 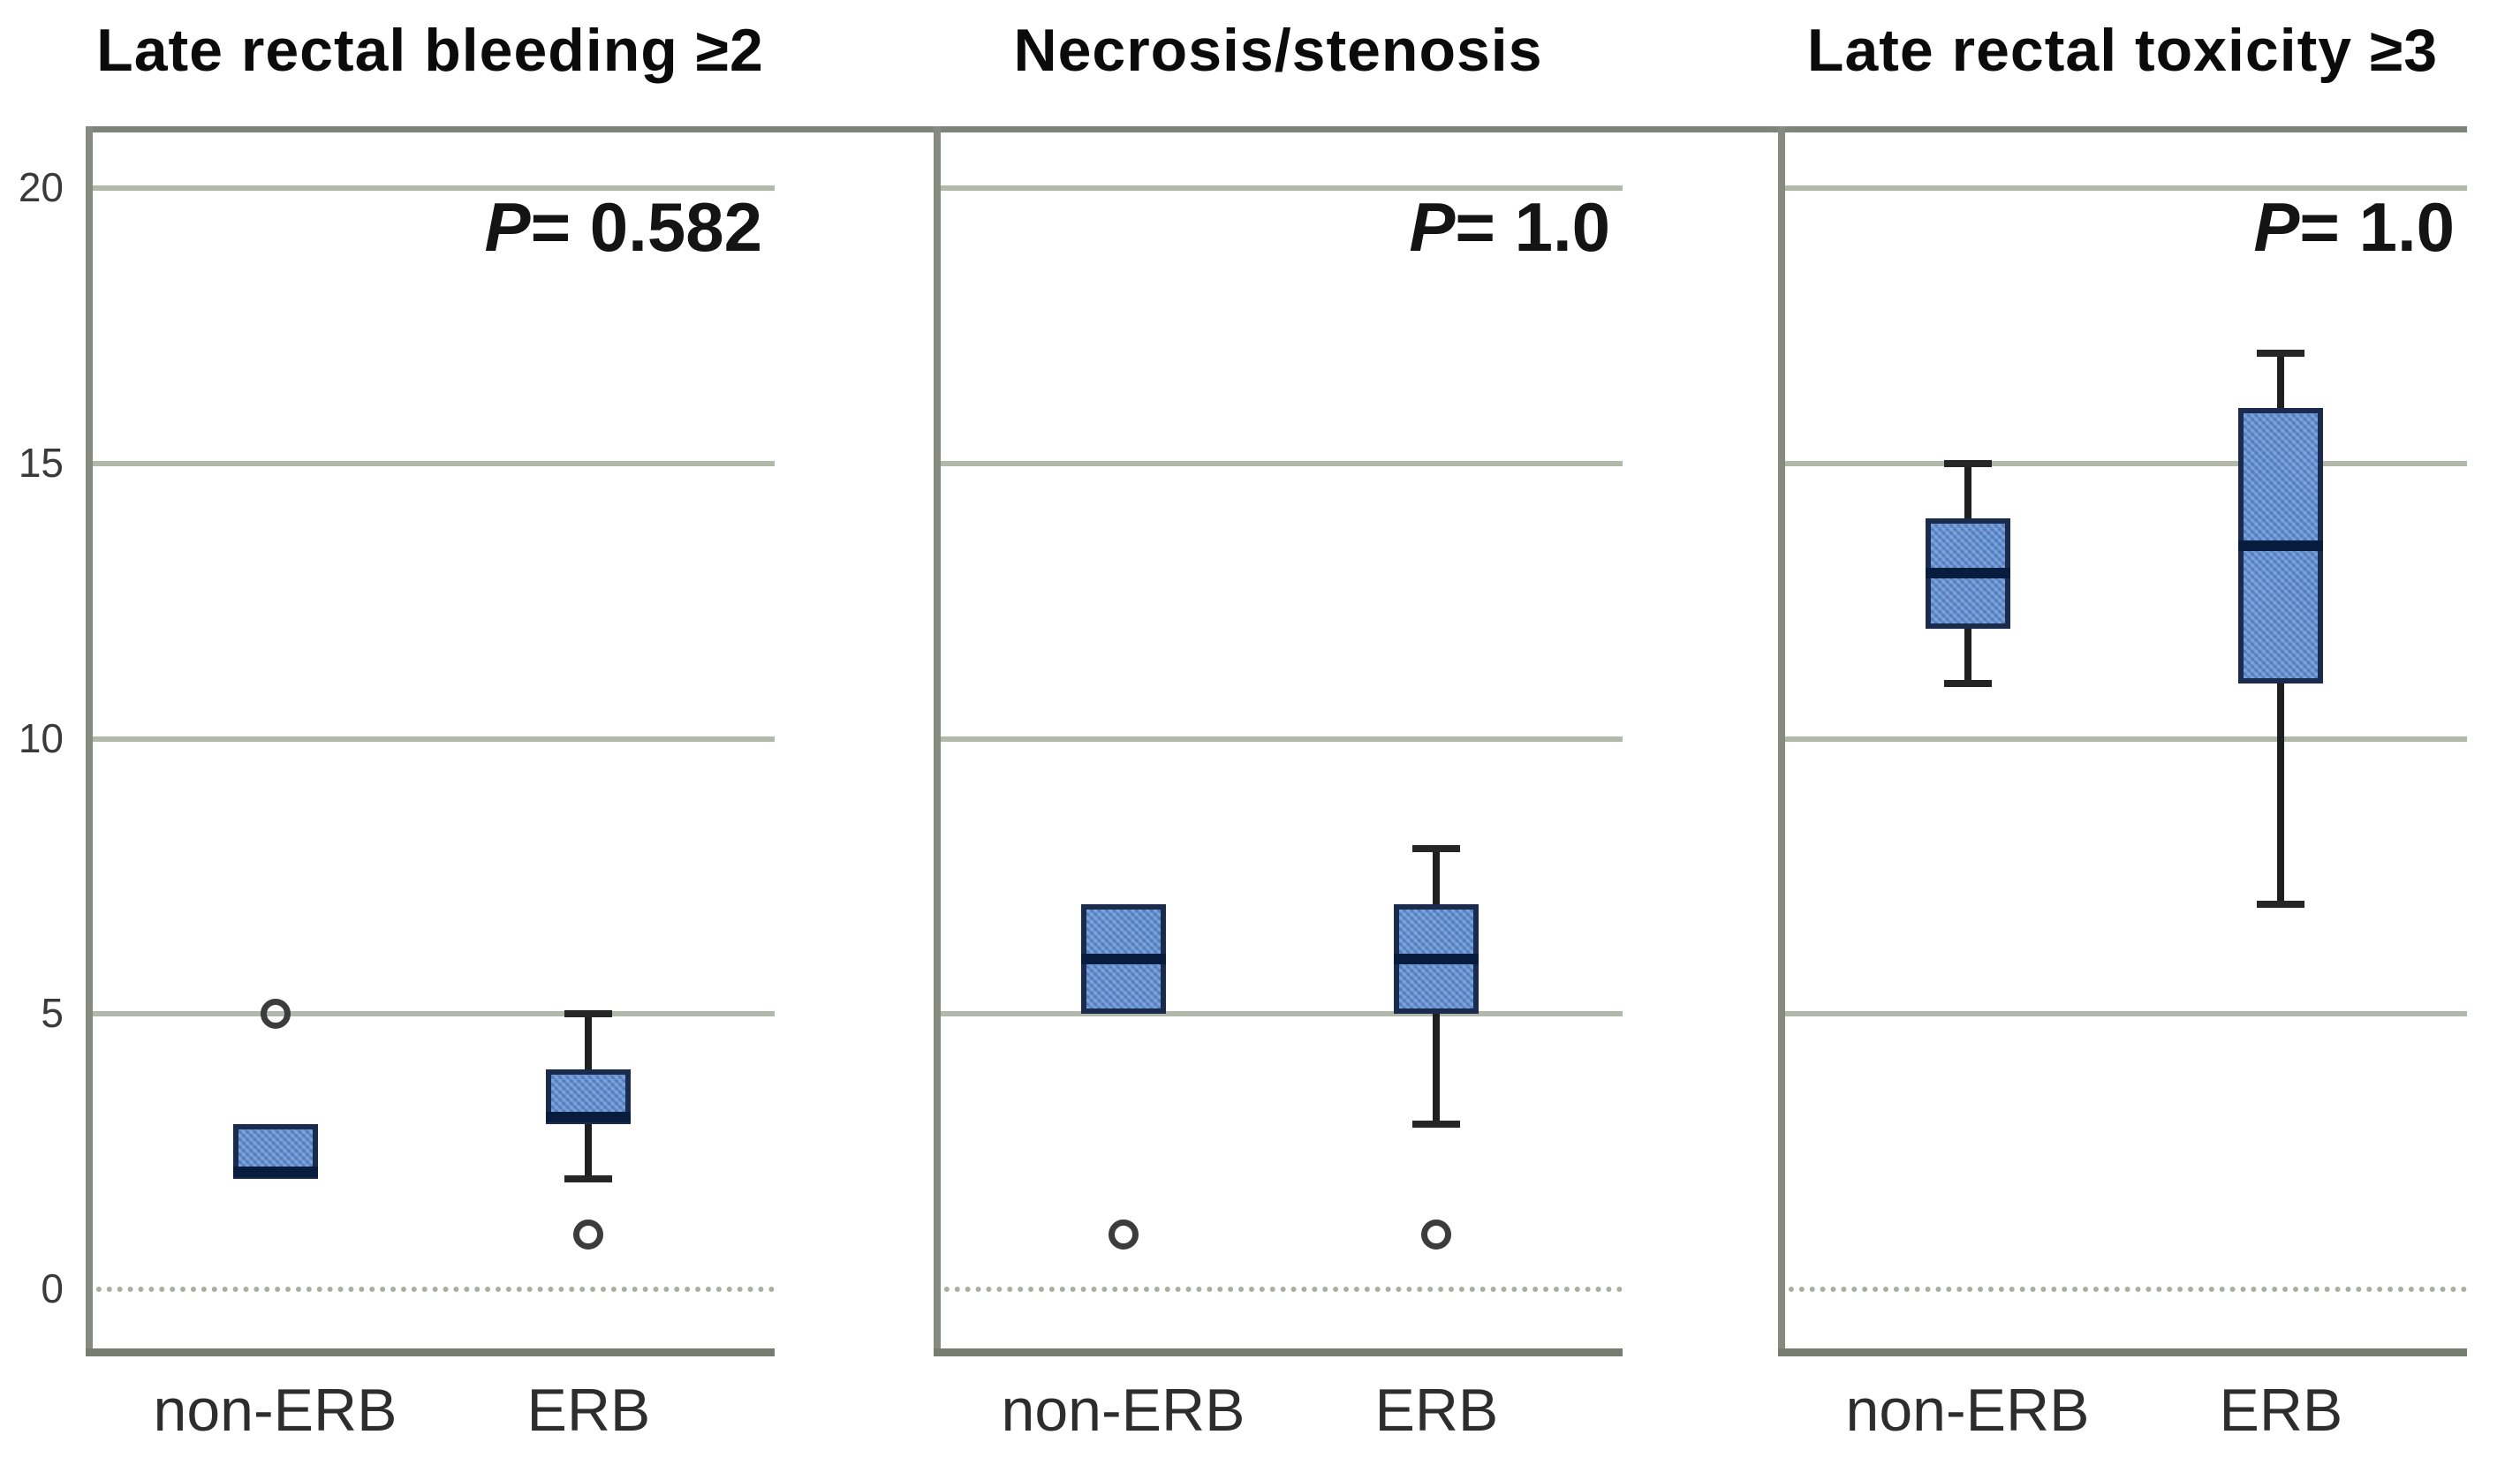 What do you see at coordinates (41, 187) in the screenshot?
I see `y-axis-tick-label: 20` at bounding box center [41, 187].